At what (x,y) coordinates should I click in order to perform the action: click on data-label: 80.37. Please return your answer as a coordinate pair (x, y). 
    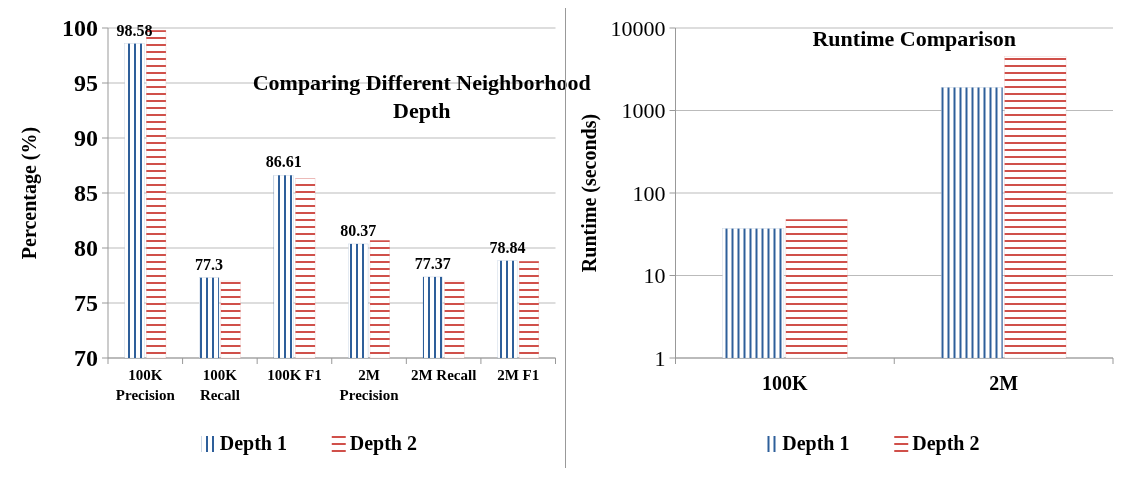
    Looking at the image, I should click on (358, 230).